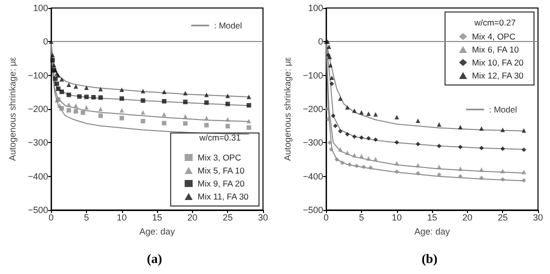 The width and height of the screenshot is (550, 274). I want to click on legend-label: Mix 11, FA 30, so click(223, 197).